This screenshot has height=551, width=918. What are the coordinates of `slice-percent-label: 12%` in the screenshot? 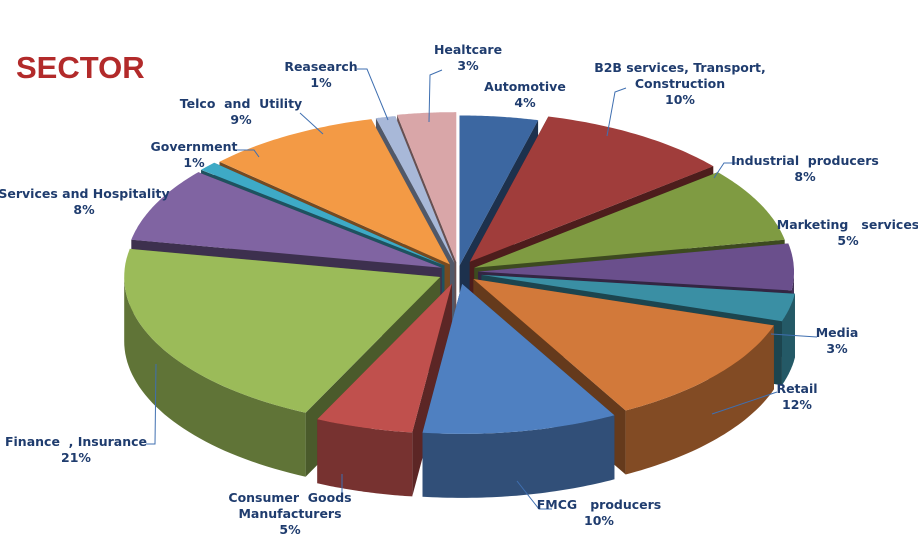 It's located at (797, 404).